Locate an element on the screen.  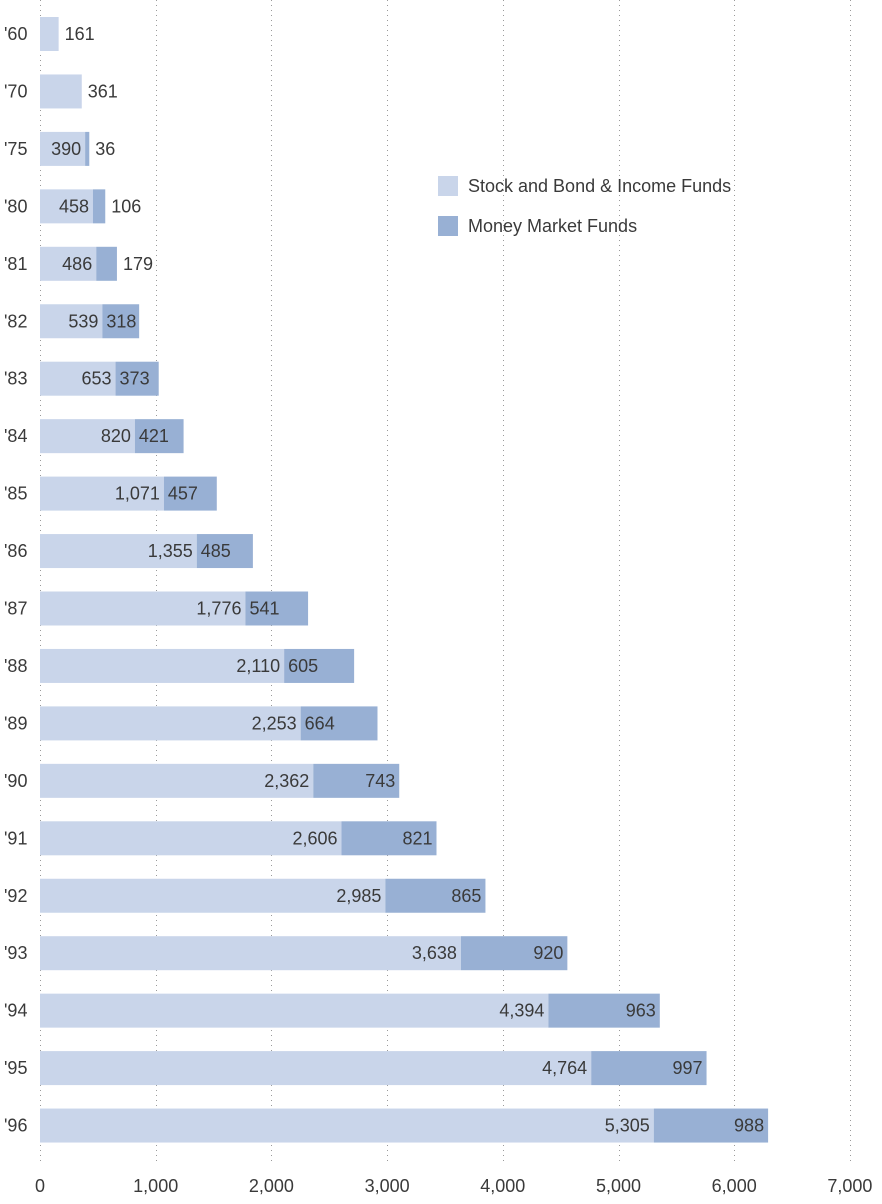
category-label: '85 is located at coordinates (15, 494).